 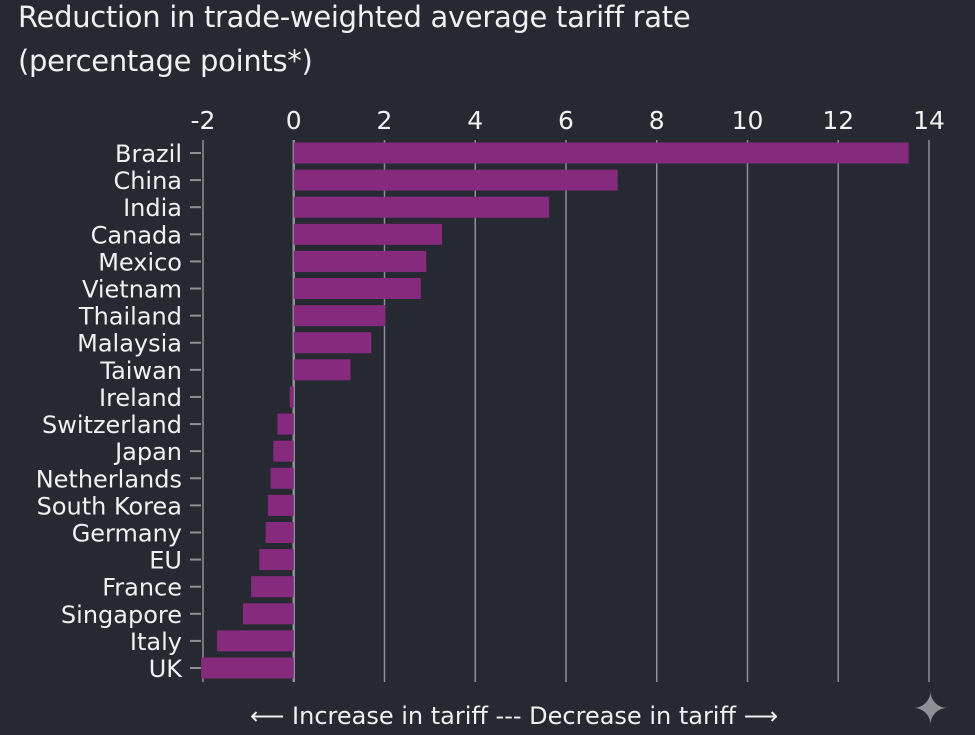 I want to click on y-tick-label: Vietnam, so click(x=132, y=290).